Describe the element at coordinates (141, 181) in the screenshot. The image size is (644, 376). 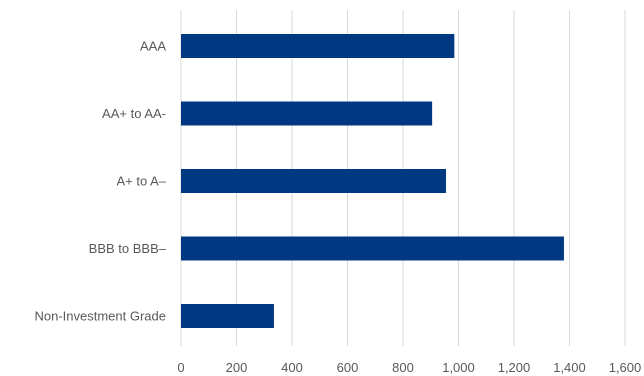
I see `category-label: A+ to A–` at that location.